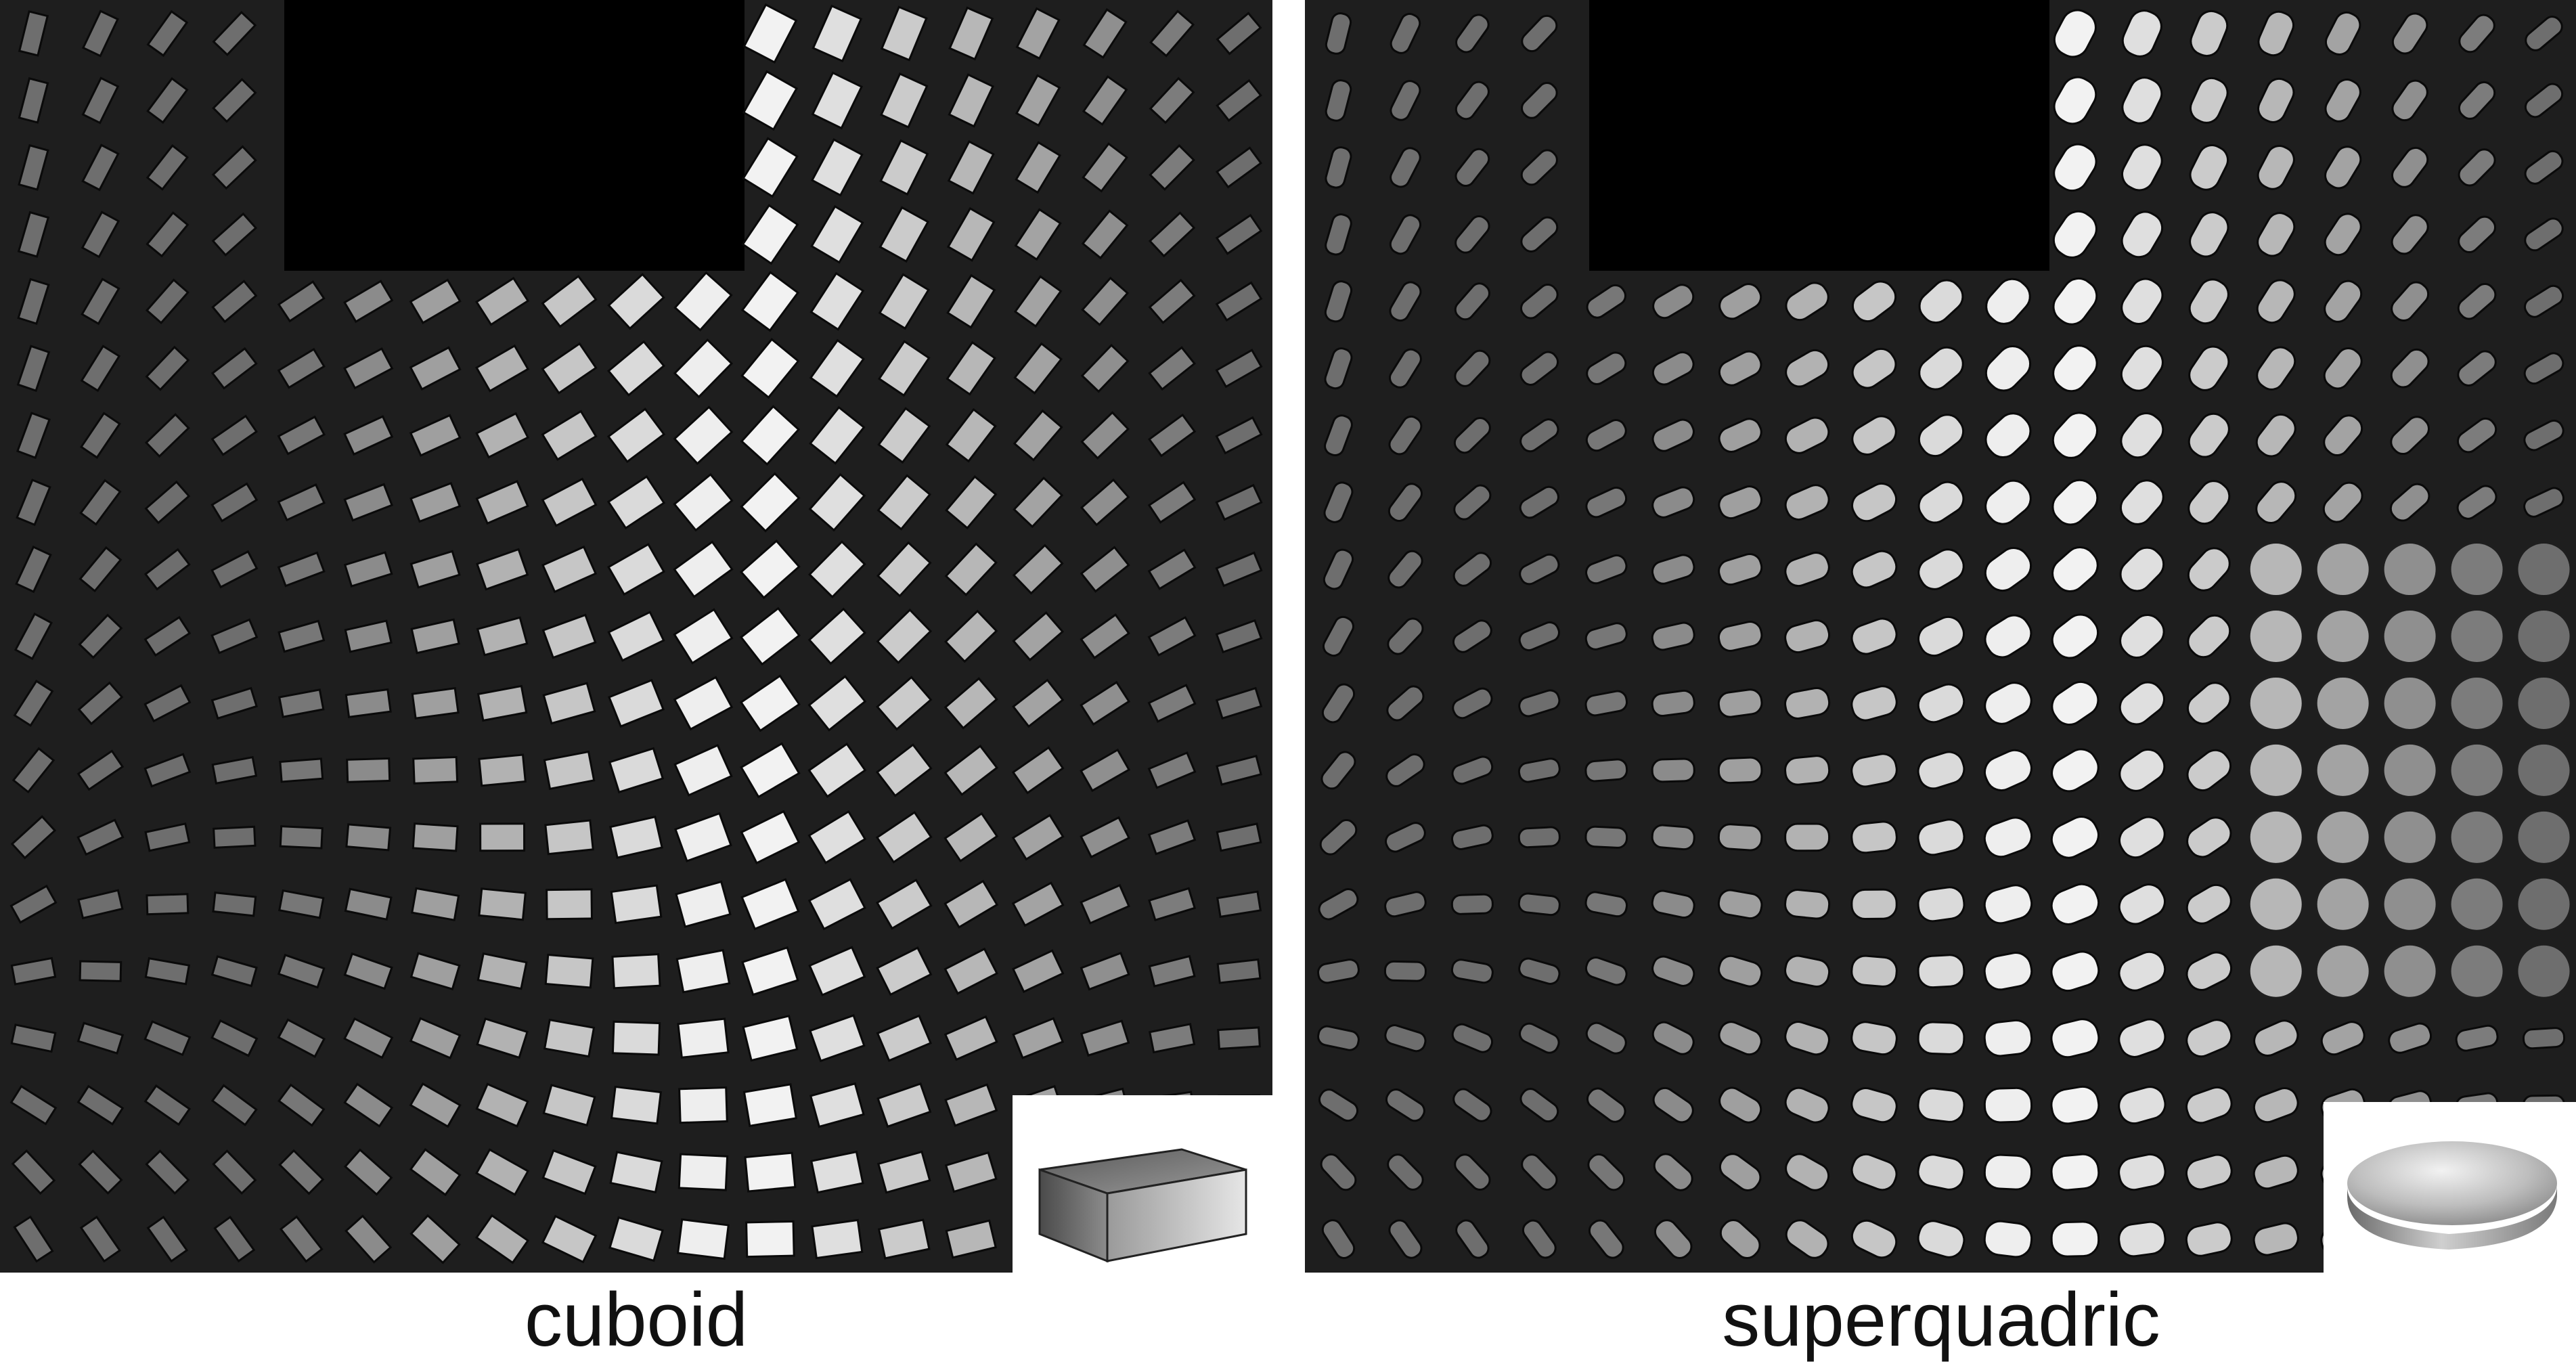 The width and height of the screenshot is (2576, 1366). What do you see at coordinates (1142, 1205) in the screenshot?
I see `cuboid-legend-icon` at bounding box center [1142, 1205].